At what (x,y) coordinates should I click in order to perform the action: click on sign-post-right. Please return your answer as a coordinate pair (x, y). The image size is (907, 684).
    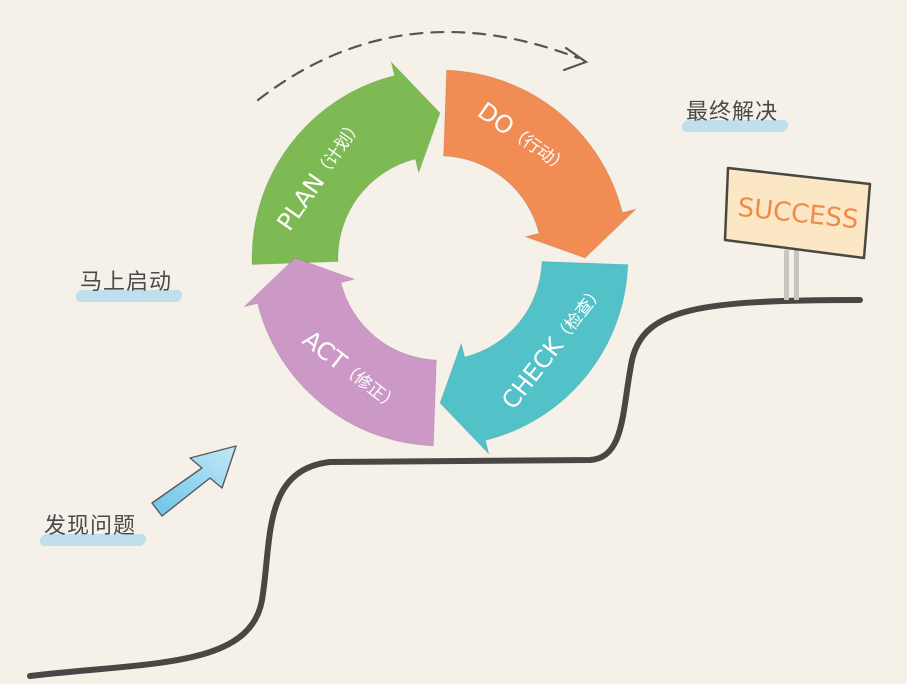
    Looking at the image, I should click on (796, 275).